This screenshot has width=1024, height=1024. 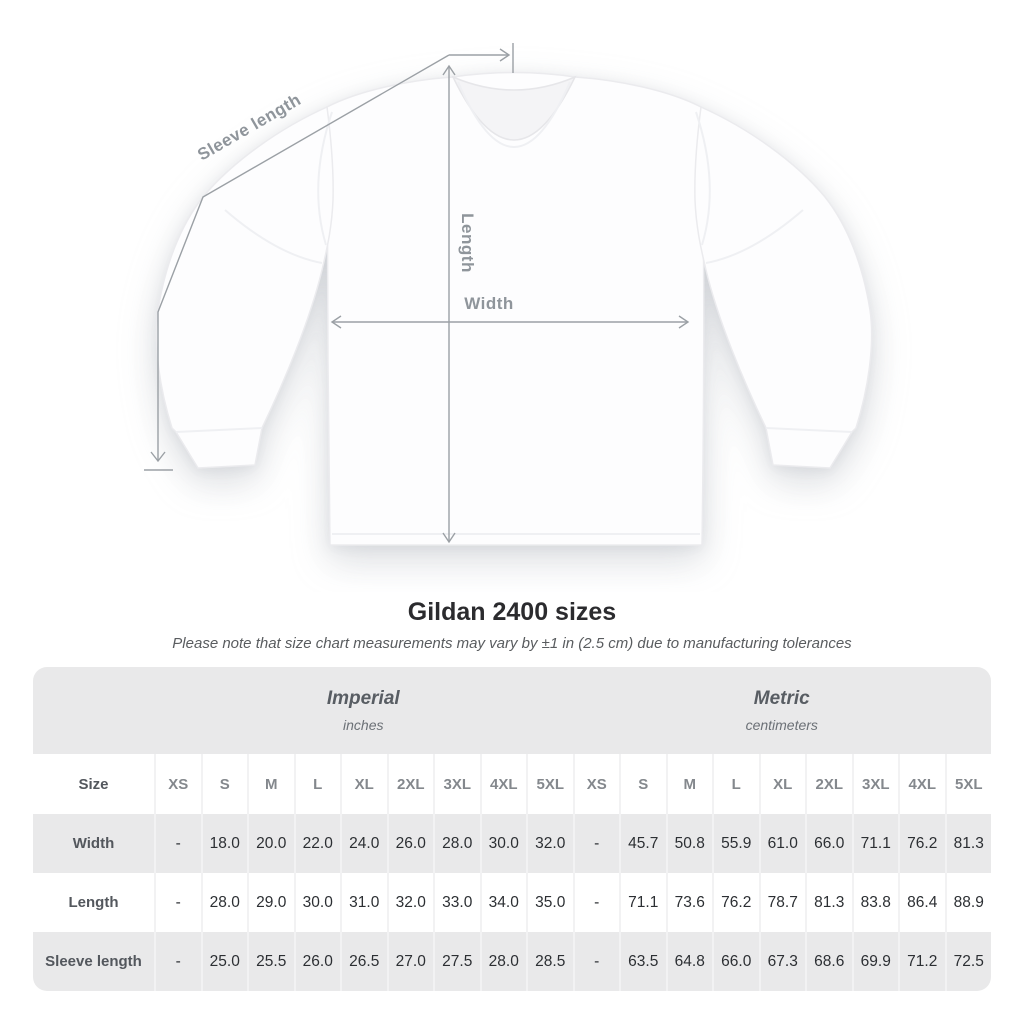 I want to click on width-arrow-right-icon, so click(x=684, y=322).